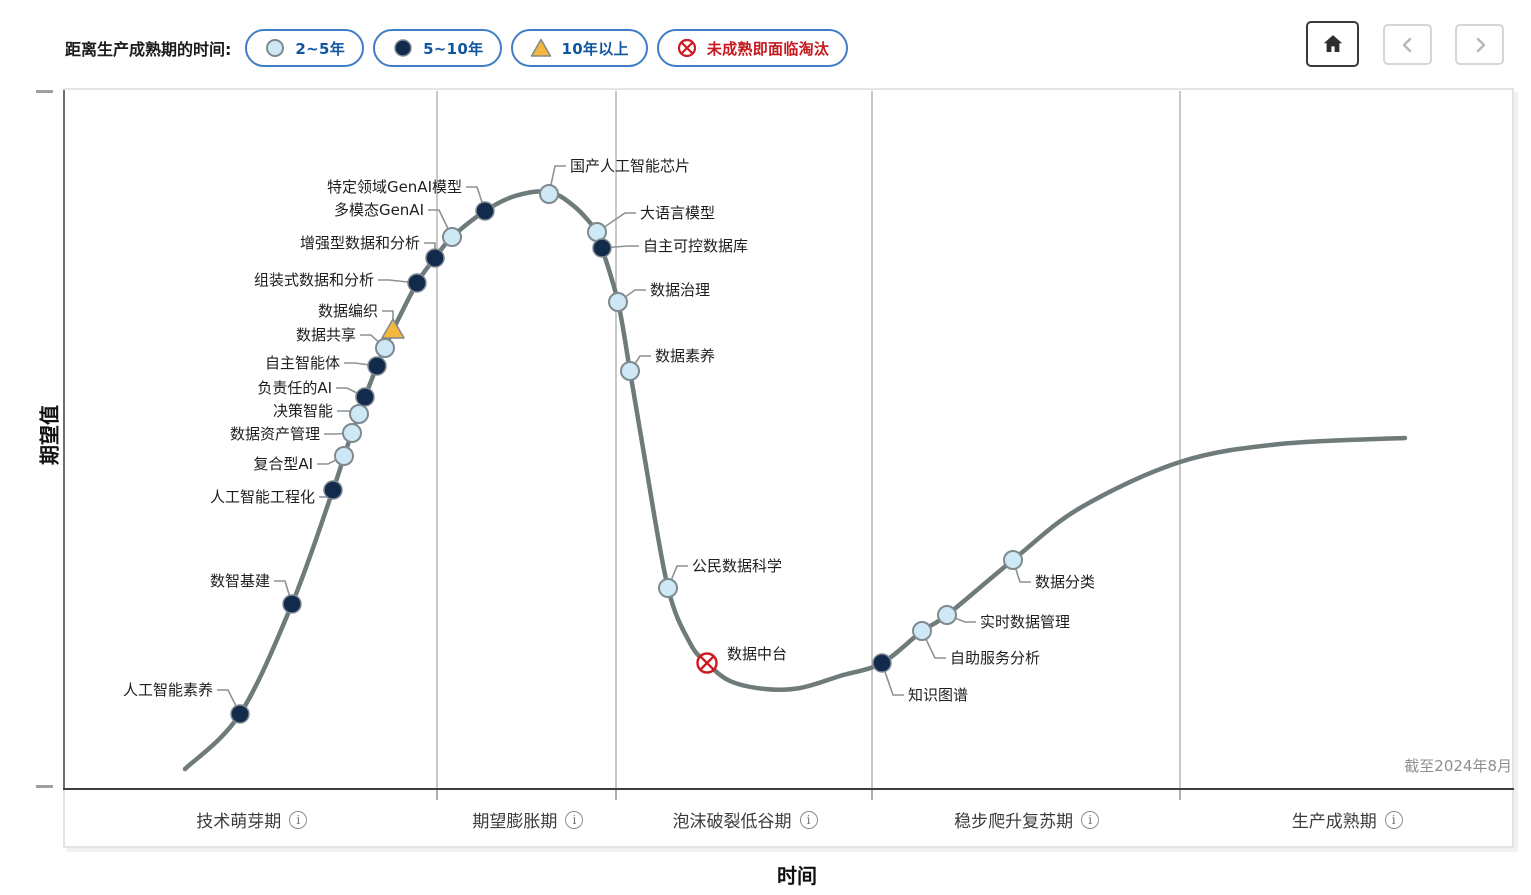 The width and height of the screenshot is (1531, 895). What do you see at coordinates (757, 654) in the screenshot?
I see `point-label: 数据中台` at bounding box center [757, 654].